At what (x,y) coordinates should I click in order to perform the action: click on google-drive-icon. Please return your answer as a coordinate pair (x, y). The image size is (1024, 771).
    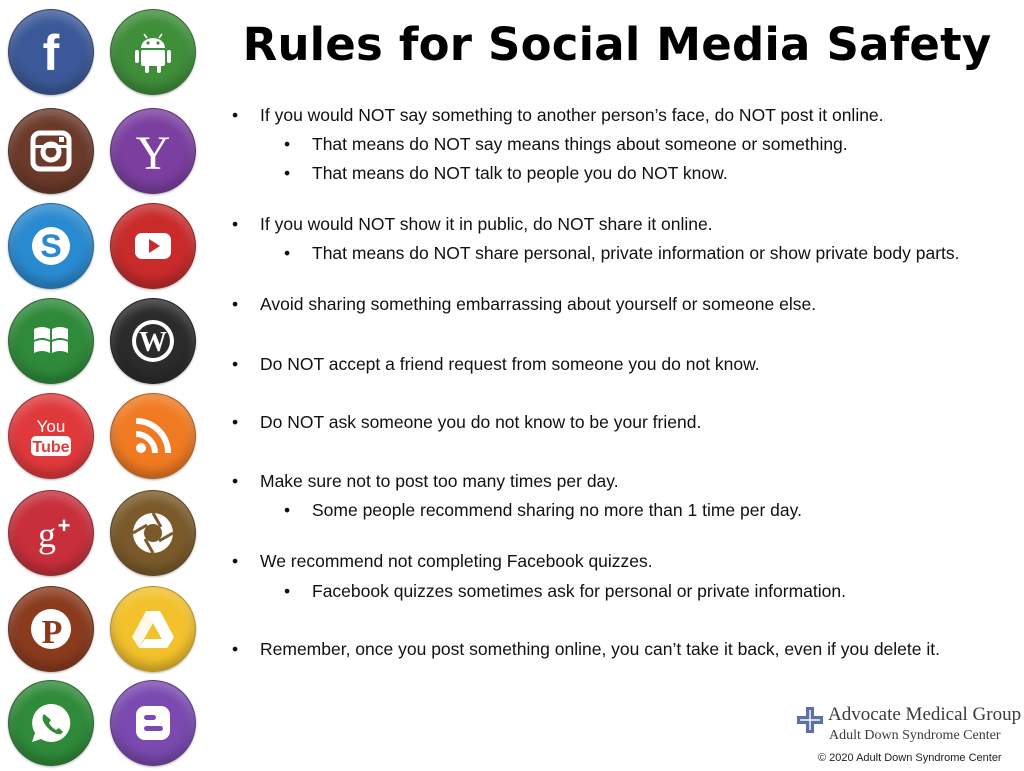
    Looking at the image, I should click on (153, 629).